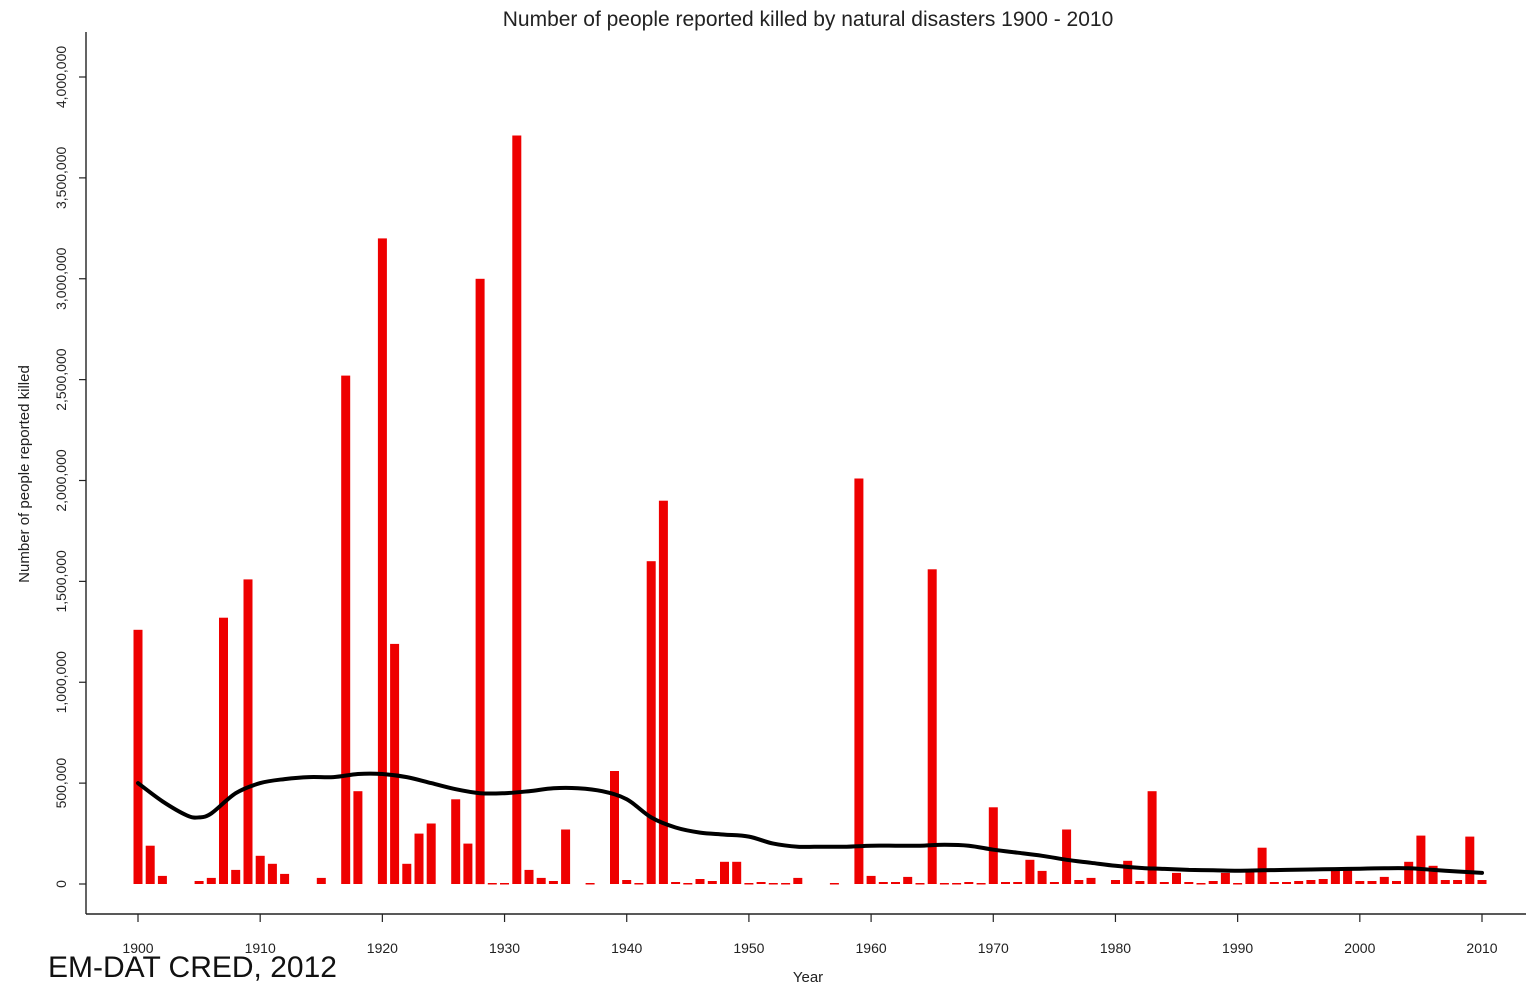 The height and width of the screenshot is (986, 1530). I want to click on y-tick-label: 2,500,000, so click(61, 379).